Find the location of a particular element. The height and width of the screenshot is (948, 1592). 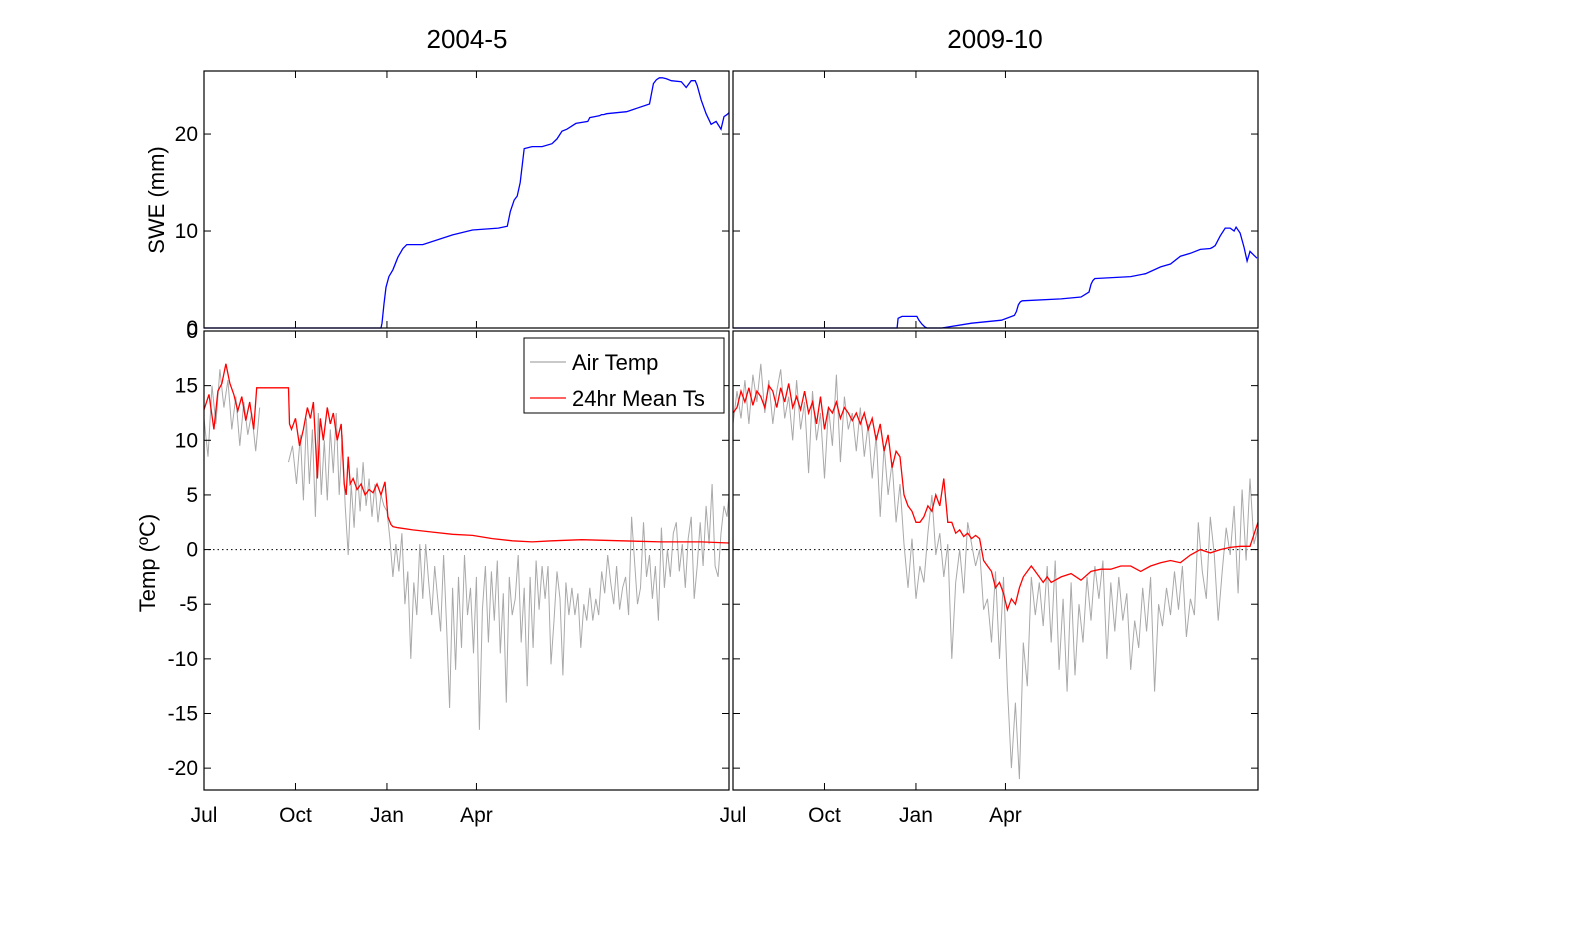

temp-panel-left is located at coordinates (466, 546).